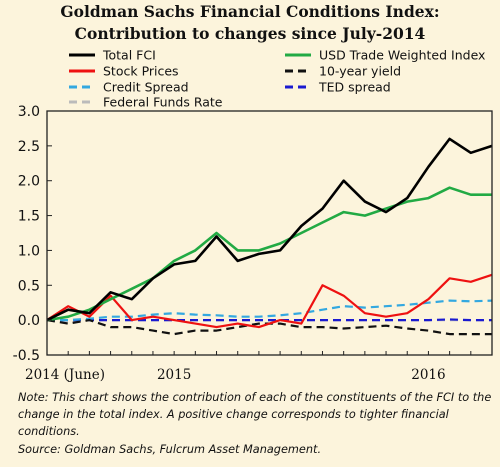  Describe the element at coordinates (402, 55) in the screenshot. I see `legend-label: USD Trade Weighted Index` at that location.